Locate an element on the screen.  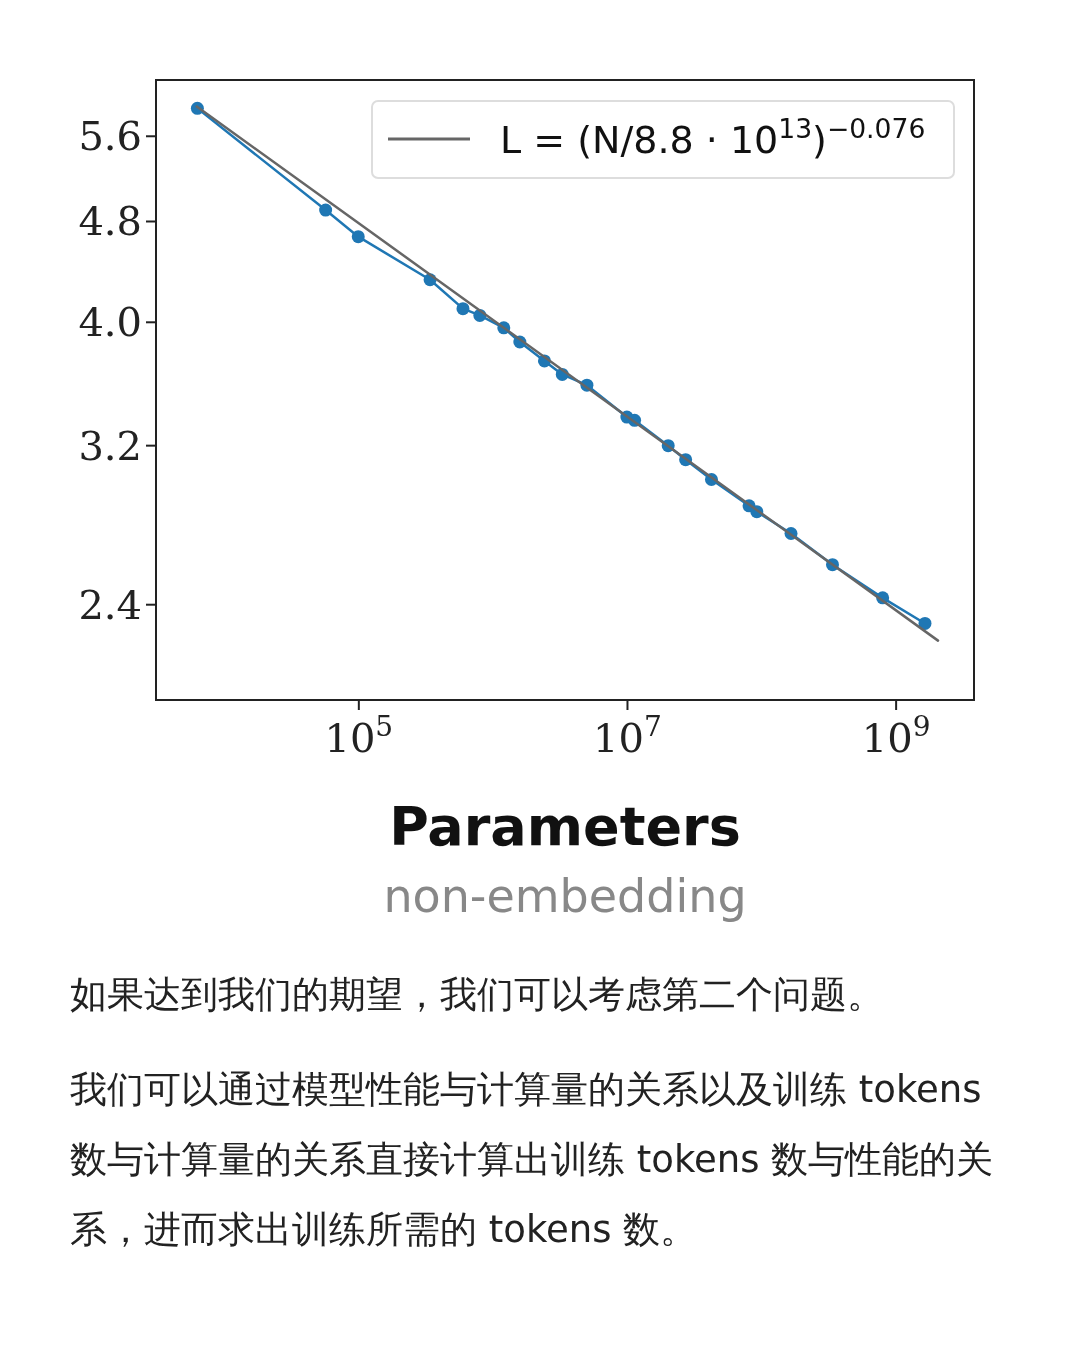
x-tick-label: 10$^{5}$ is located at coordinates (359, 735).